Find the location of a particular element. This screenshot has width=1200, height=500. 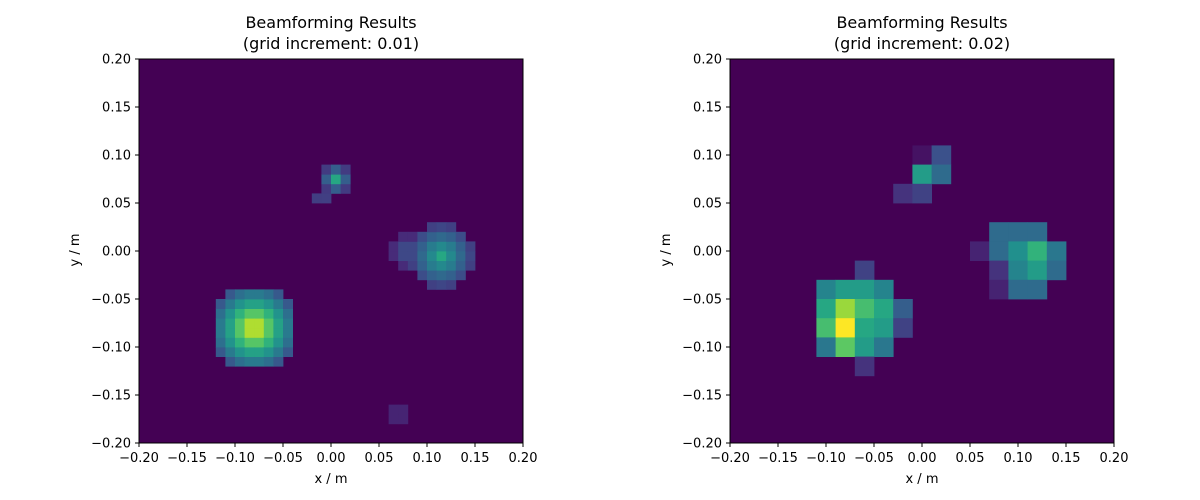

x-tick-label: −0.10 is located at coordinates (826, 458).